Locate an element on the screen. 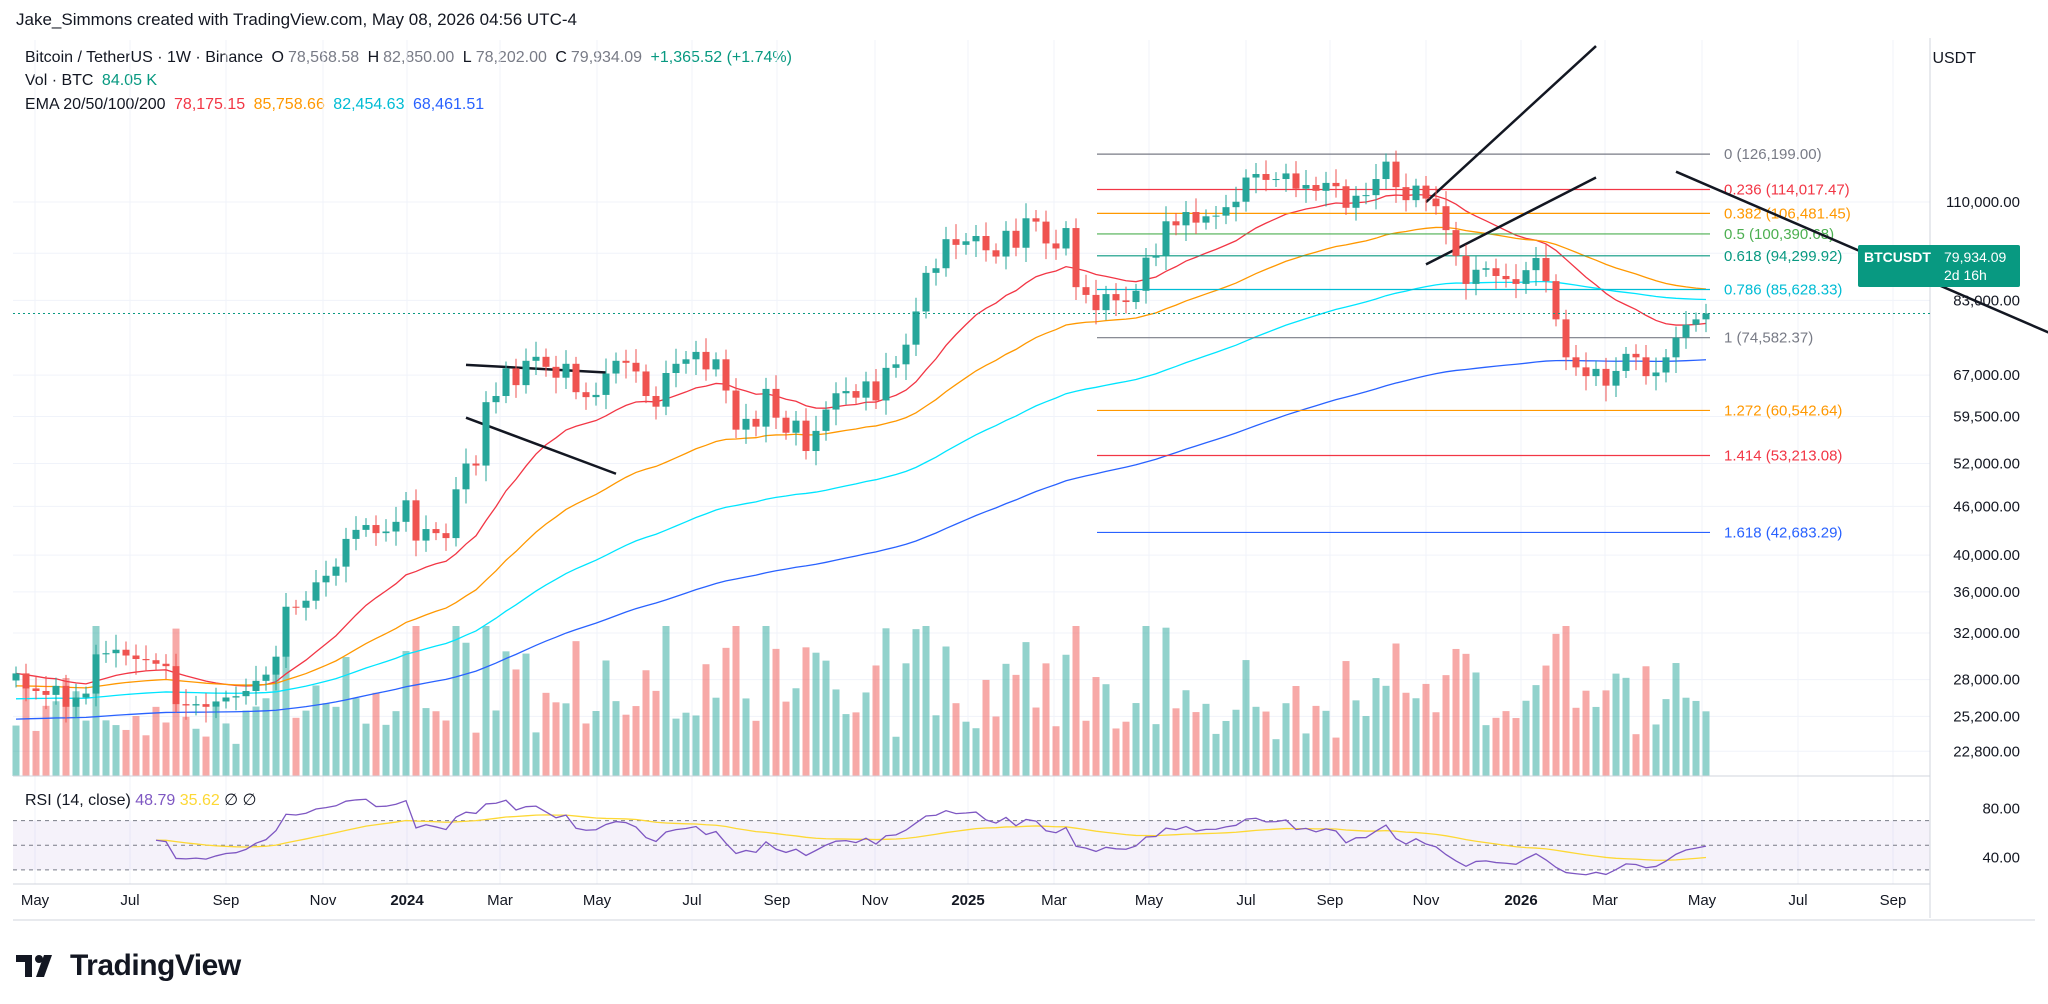 The width and height of the screenshot is (2048, 1004). tradingview-logo: TradingView is located at coordinates (128, 966).